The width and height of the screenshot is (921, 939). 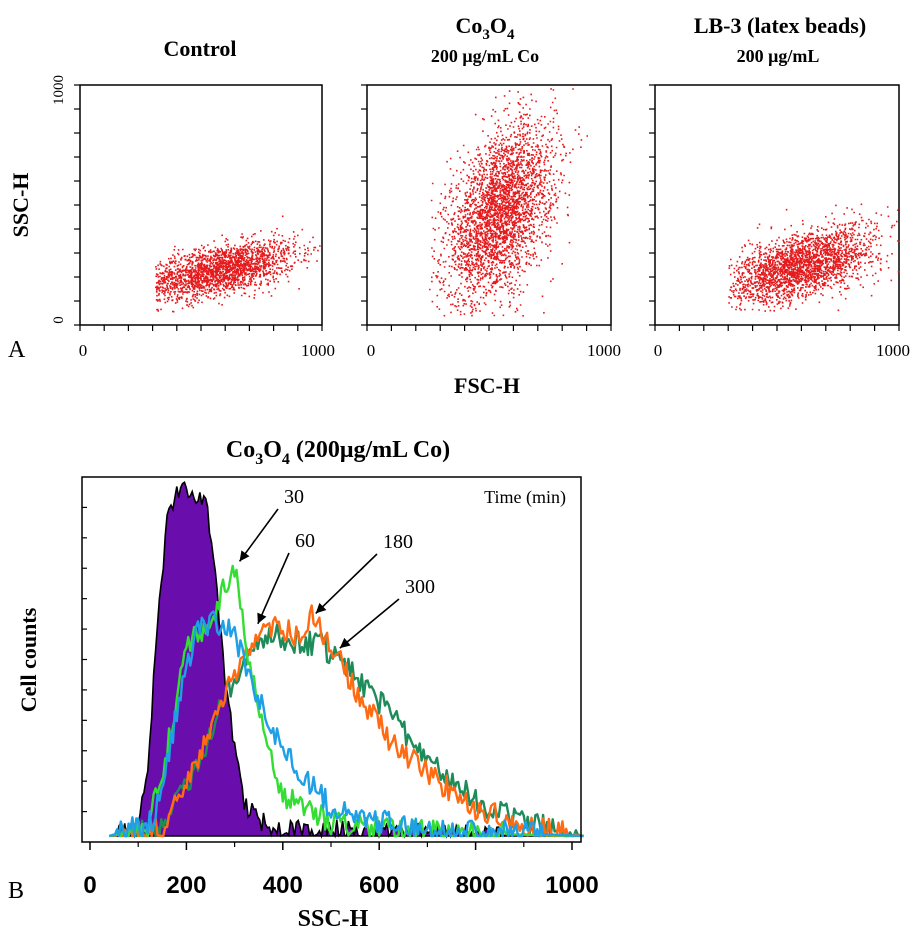 I want to click on legend-title: Time (min), so click(x=525, y=497).